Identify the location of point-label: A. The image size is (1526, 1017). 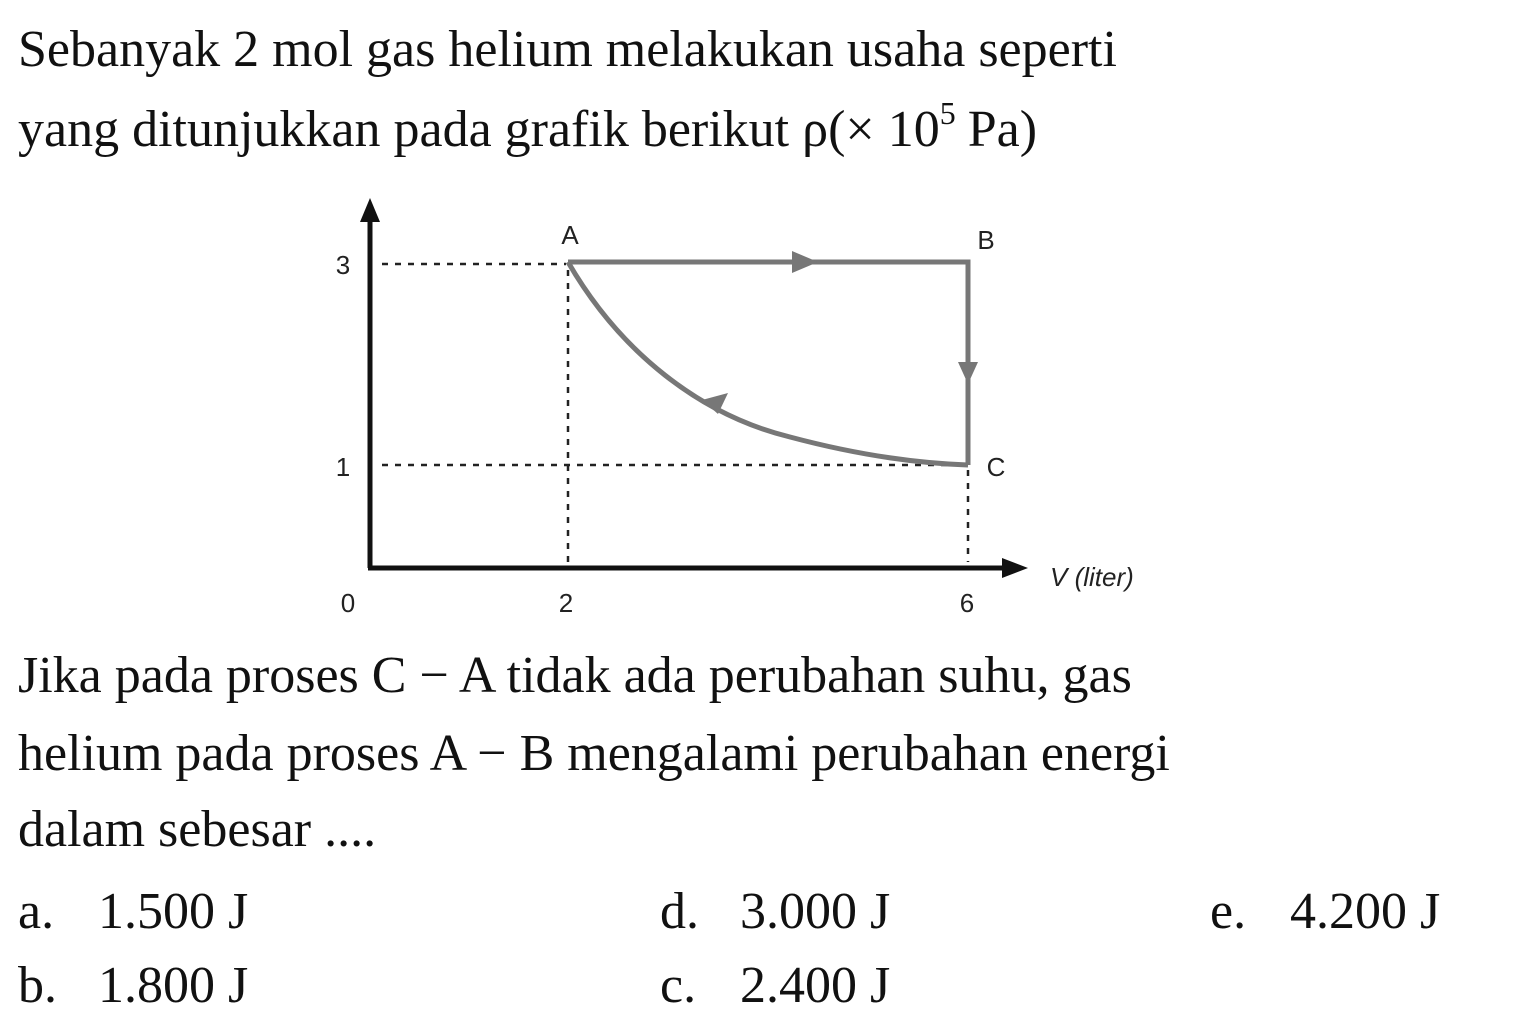
(570, 235).